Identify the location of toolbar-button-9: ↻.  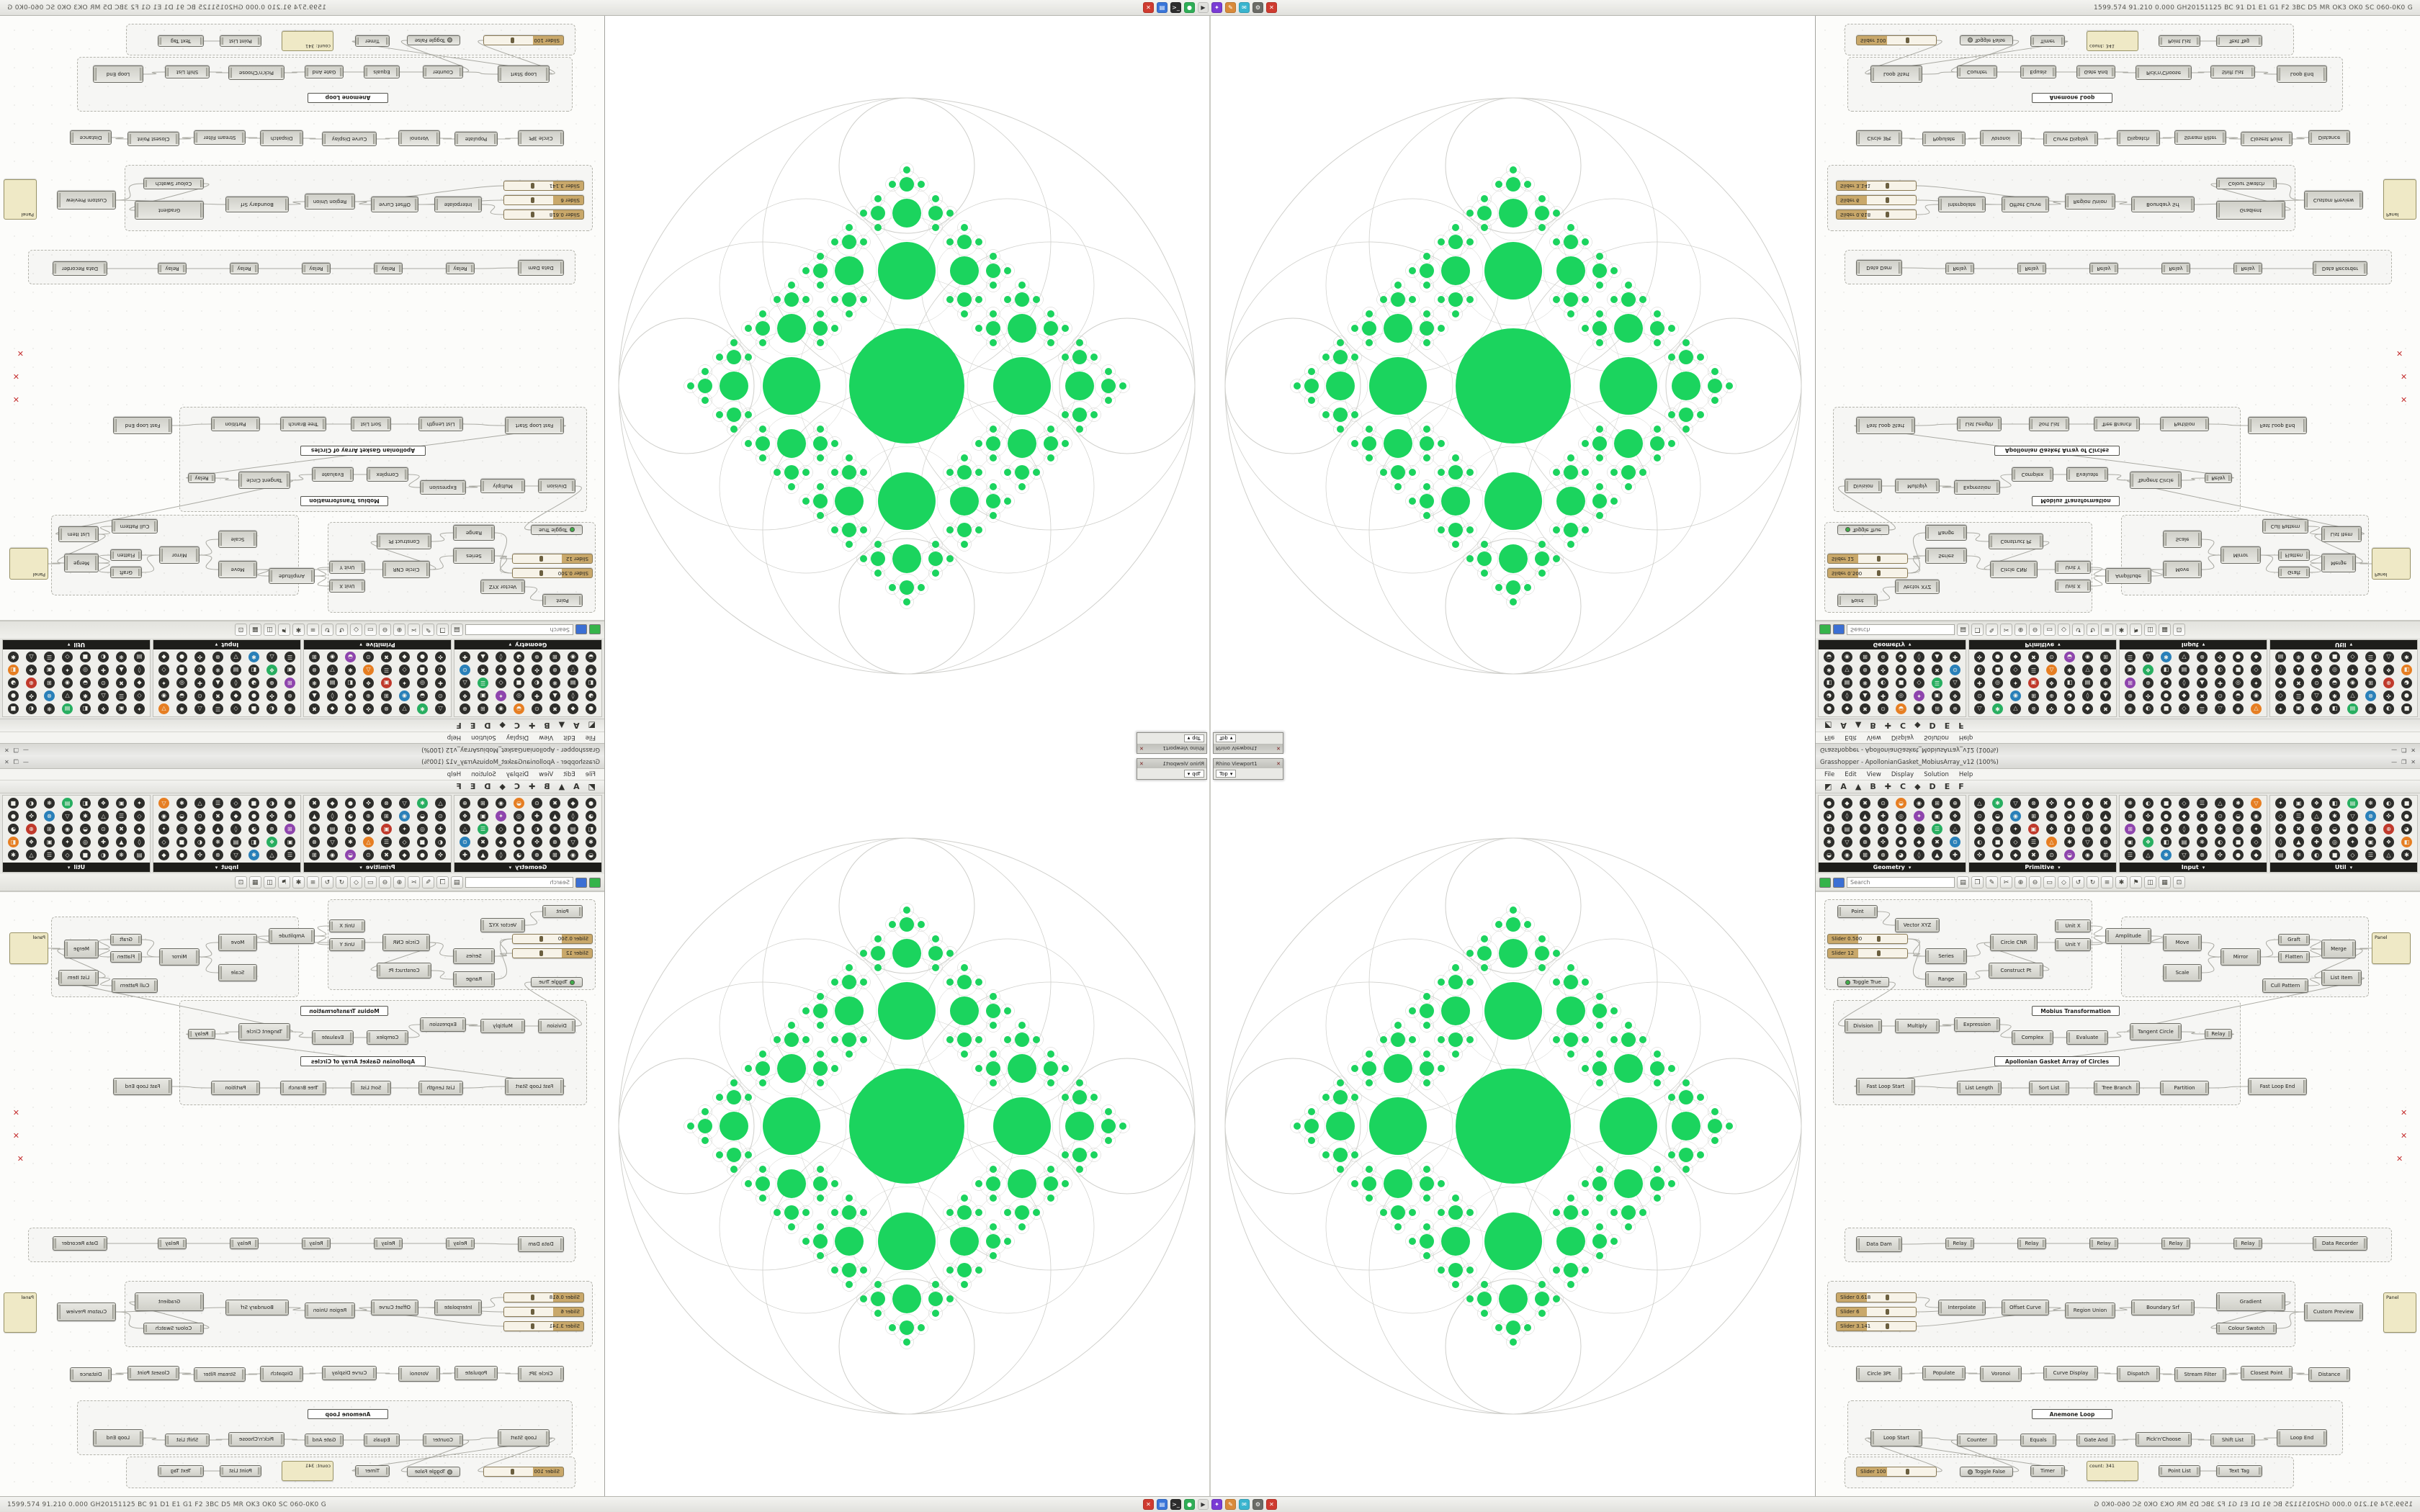
(327, 882).